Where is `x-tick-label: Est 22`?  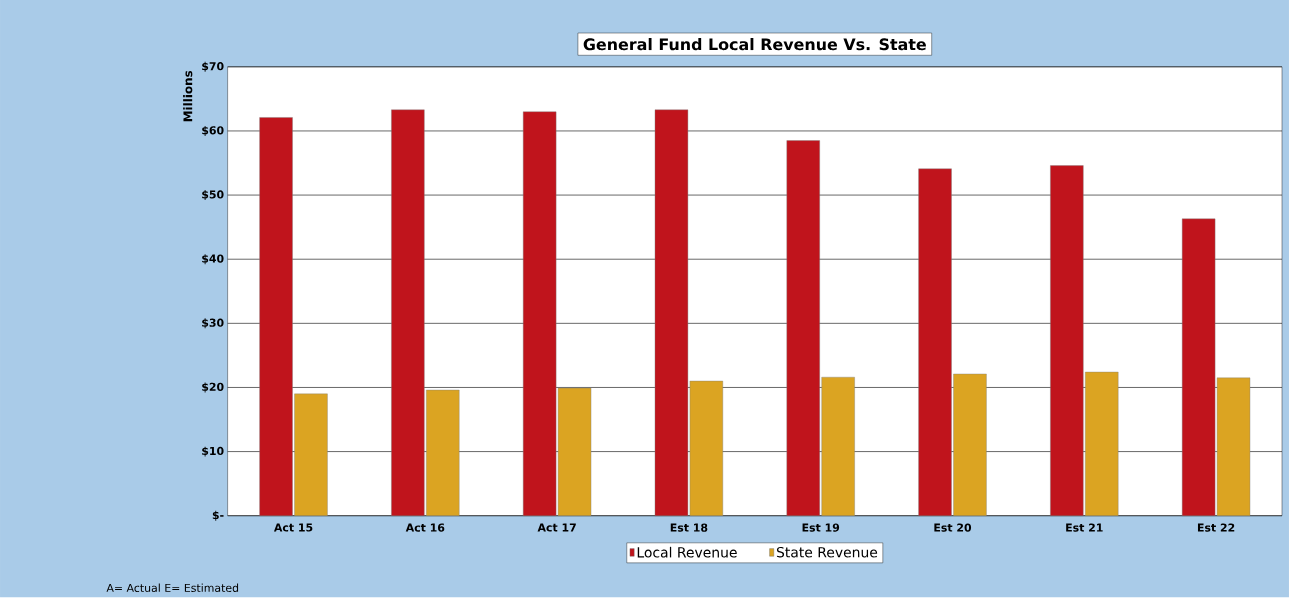 x-tick-label: Est 22 is located at coordinates (1216, 527).